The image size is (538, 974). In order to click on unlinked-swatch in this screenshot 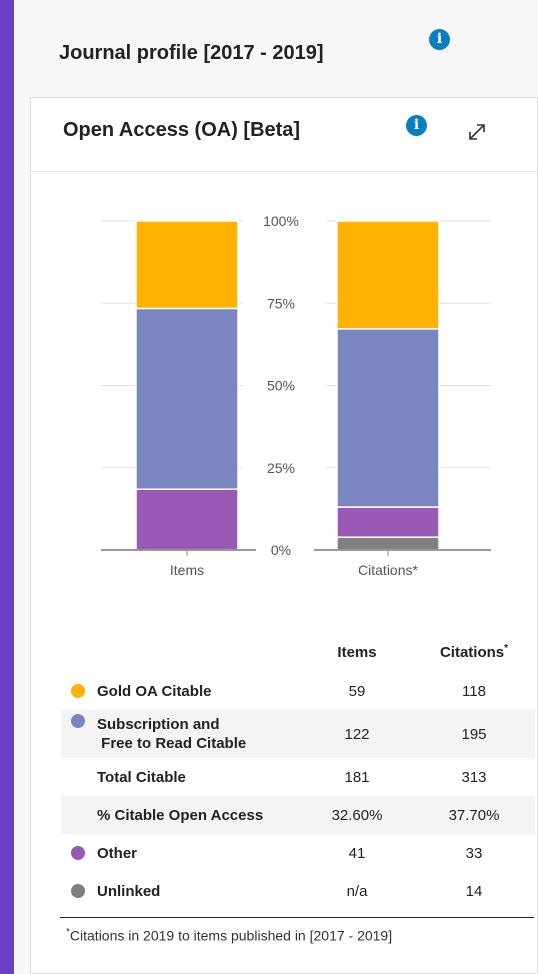, I will do `click(78, 890)`.